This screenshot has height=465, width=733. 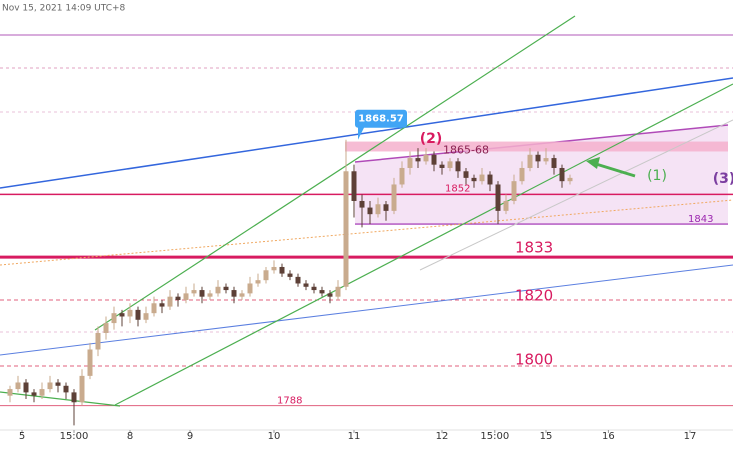 I want to click on x-tick-label: 10, so click(x=274, y=436).